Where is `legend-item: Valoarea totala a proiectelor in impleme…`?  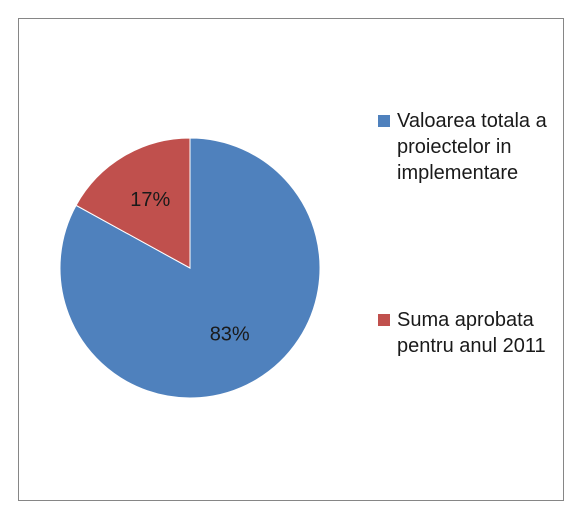
legend-item: Valoarea totala a proiectelor in impleme… is located at coordinates (465, 147).